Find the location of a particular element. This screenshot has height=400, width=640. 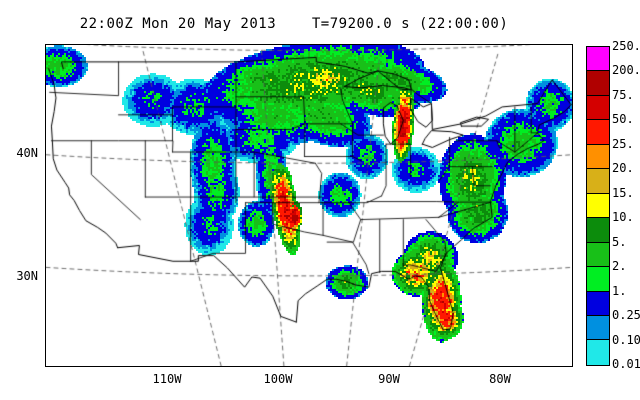

y-axis-label-30n: 30N is located at coordinates (27, 276).